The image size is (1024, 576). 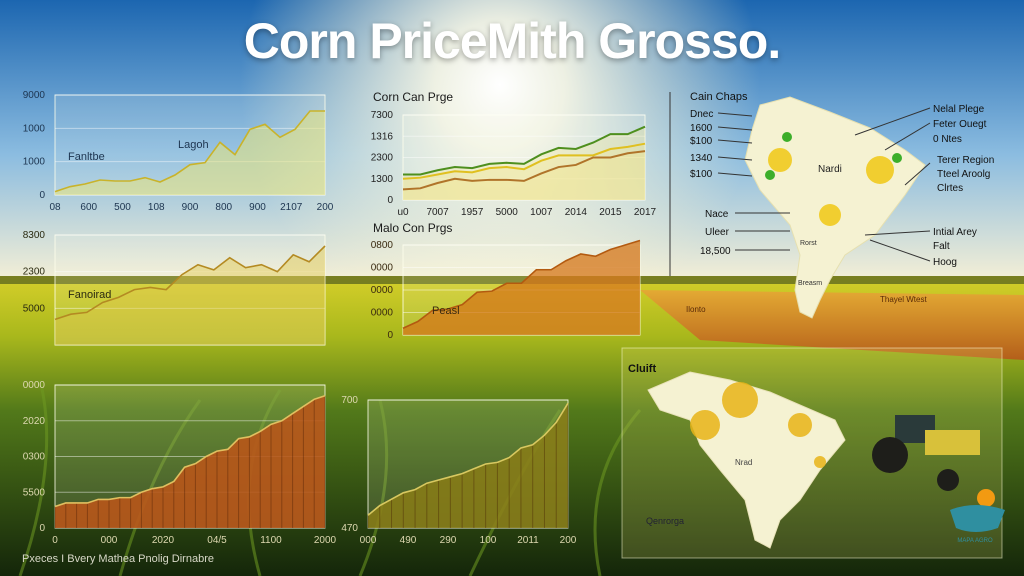 What do you see at coordinates (701, 158) in the screenshot?
I see `map-left-label: 1340` at bounding box center [701, 158].